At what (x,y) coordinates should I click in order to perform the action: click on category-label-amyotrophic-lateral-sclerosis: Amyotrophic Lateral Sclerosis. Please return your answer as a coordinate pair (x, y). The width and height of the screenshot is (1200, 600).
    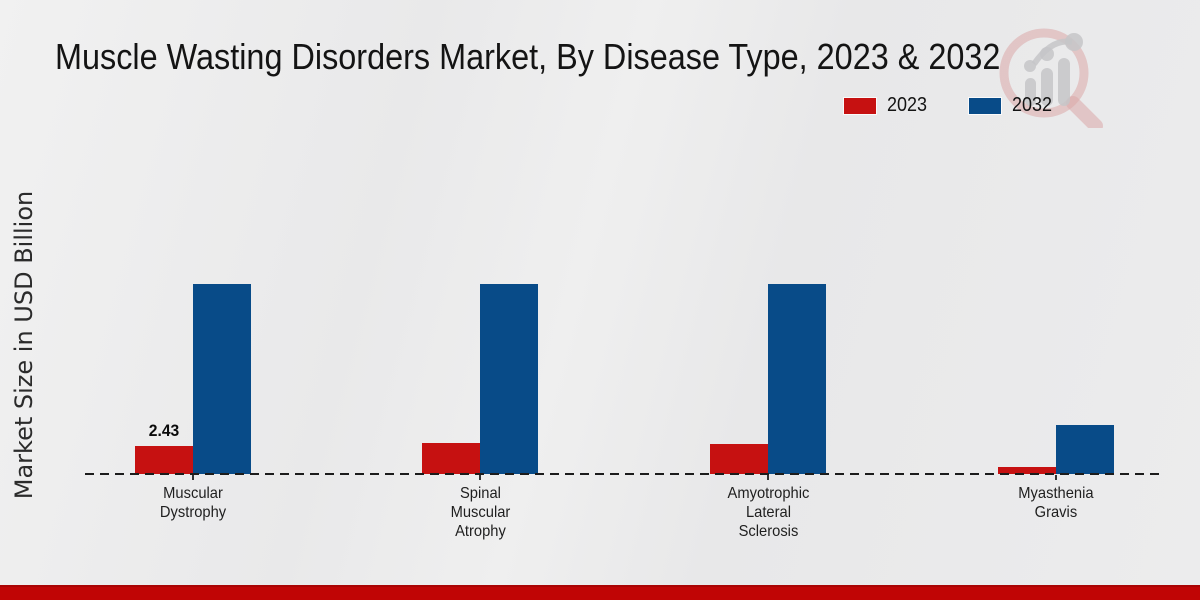
    Looking at the image, I should click on (768, 512).